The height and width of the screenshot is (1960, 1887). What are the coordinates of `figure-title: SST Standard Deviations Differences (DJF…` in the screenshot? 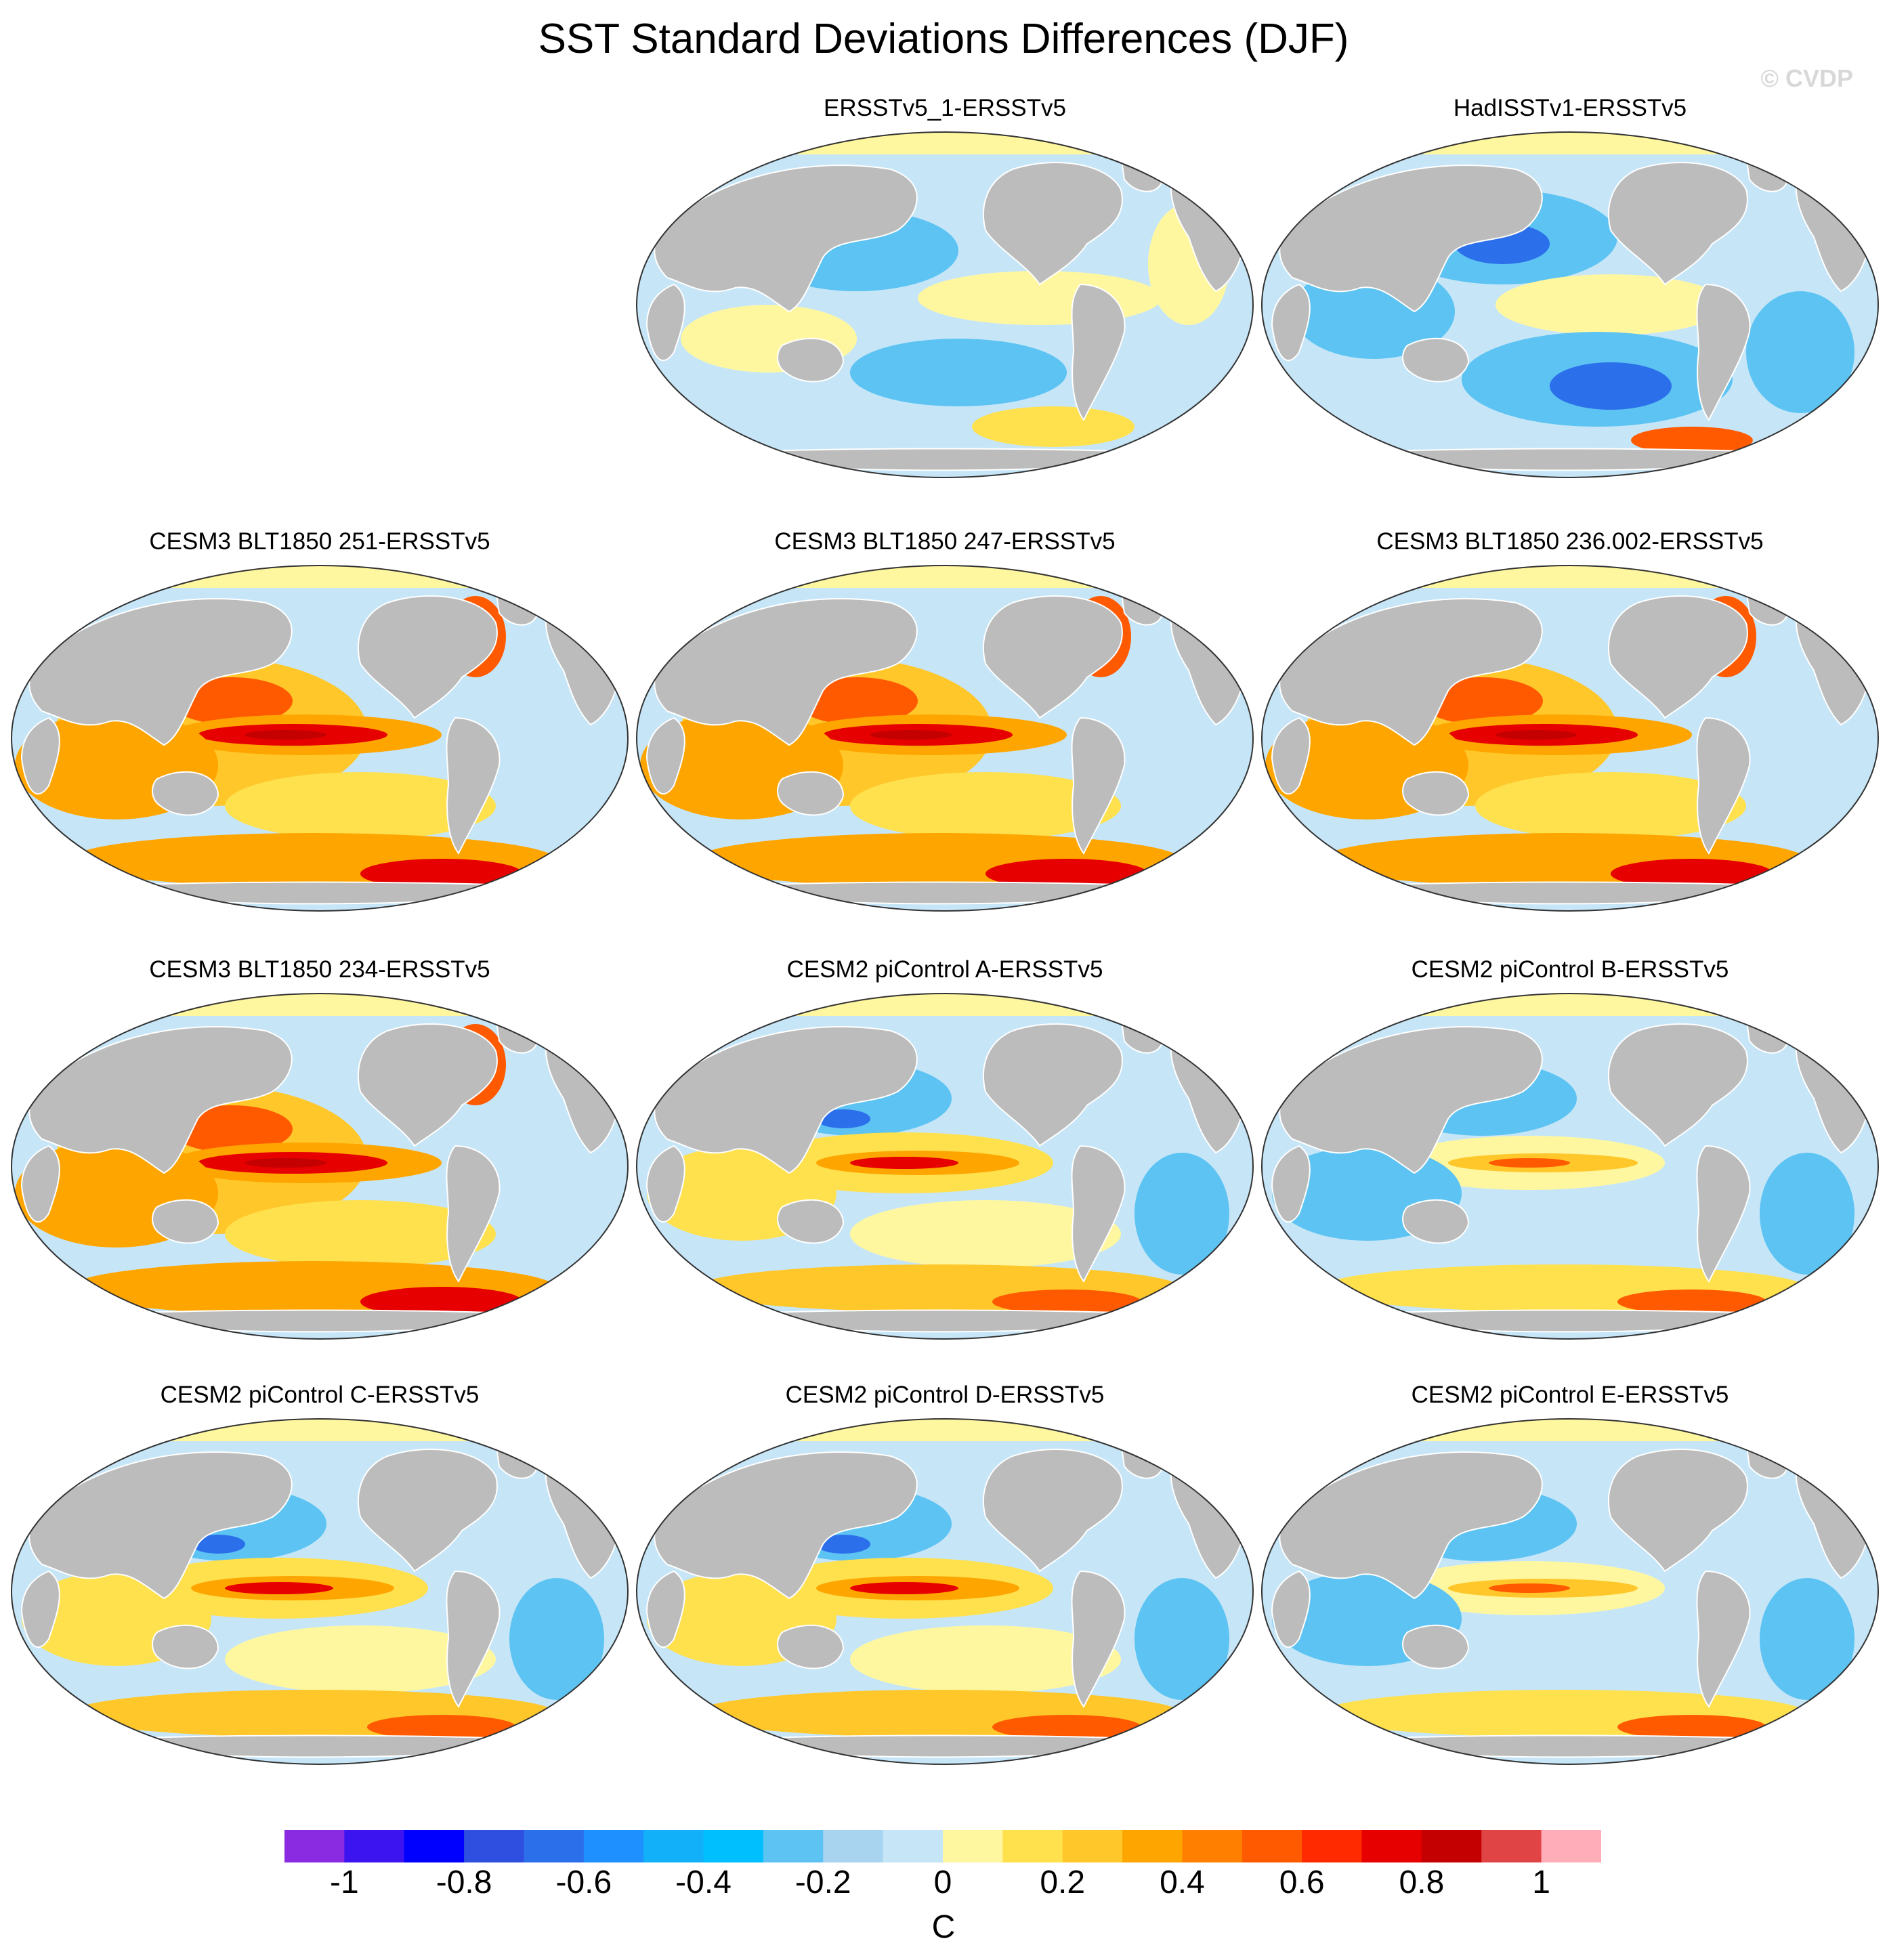 It's located at (944, 39).